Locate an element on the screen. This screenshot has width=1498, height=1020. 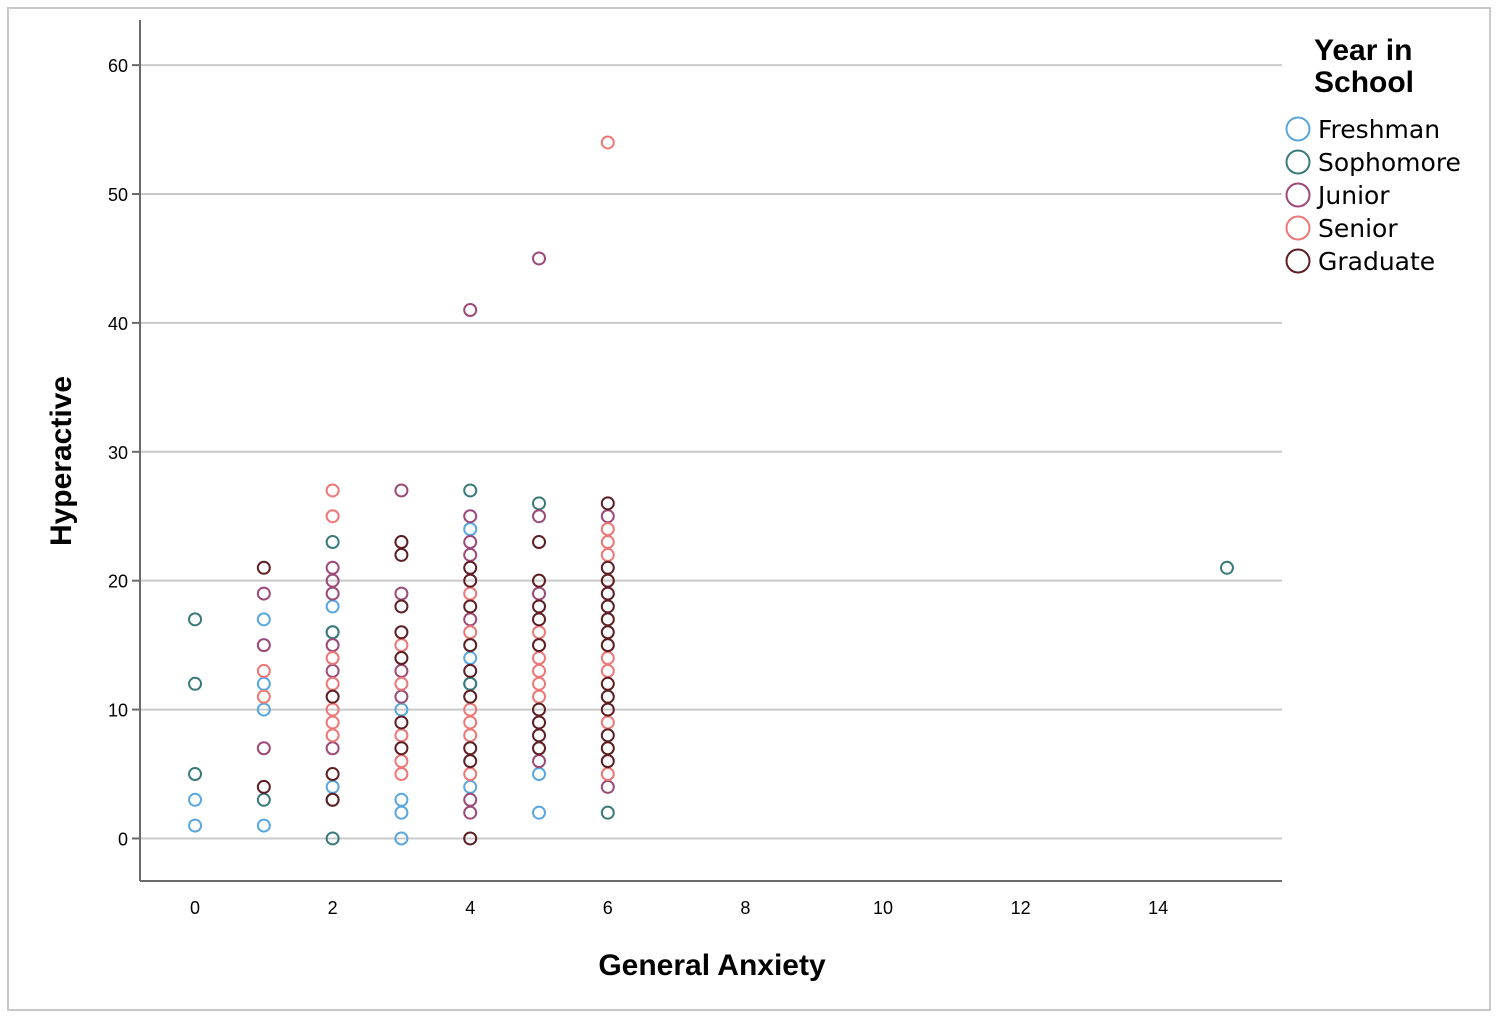
legend-label-sophomore: Sophomore is located at coordinates (1389, 162).